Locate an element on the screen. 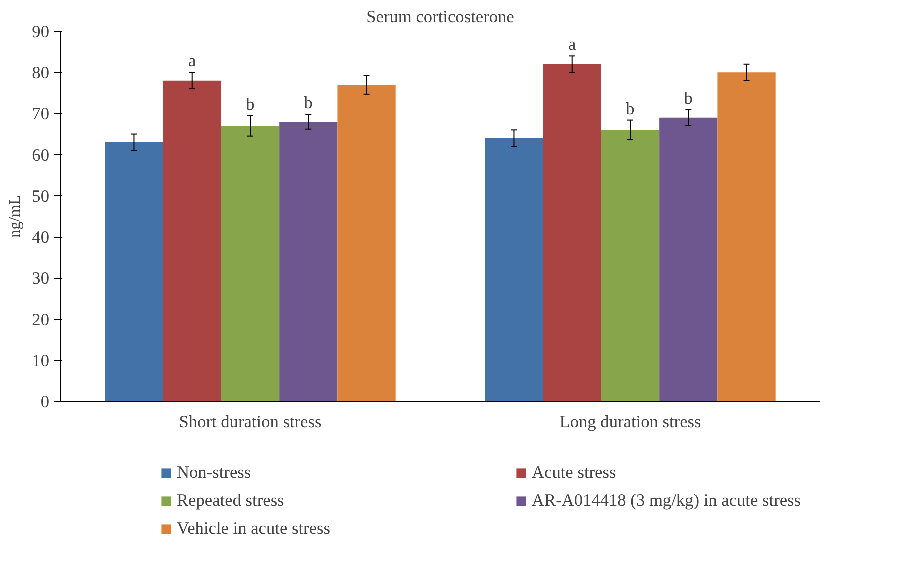 The image size is (901, 582). legend-label: Repeated stress is located at coordinates (231, 501).